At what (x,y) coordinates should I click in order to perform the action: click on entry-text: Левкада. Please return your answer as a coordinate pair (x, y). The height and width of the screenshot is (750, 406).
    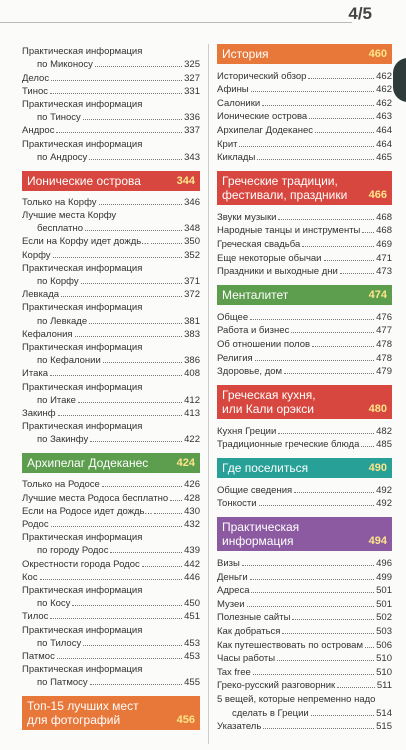
    Looking at the image, I should click on (41, 295).